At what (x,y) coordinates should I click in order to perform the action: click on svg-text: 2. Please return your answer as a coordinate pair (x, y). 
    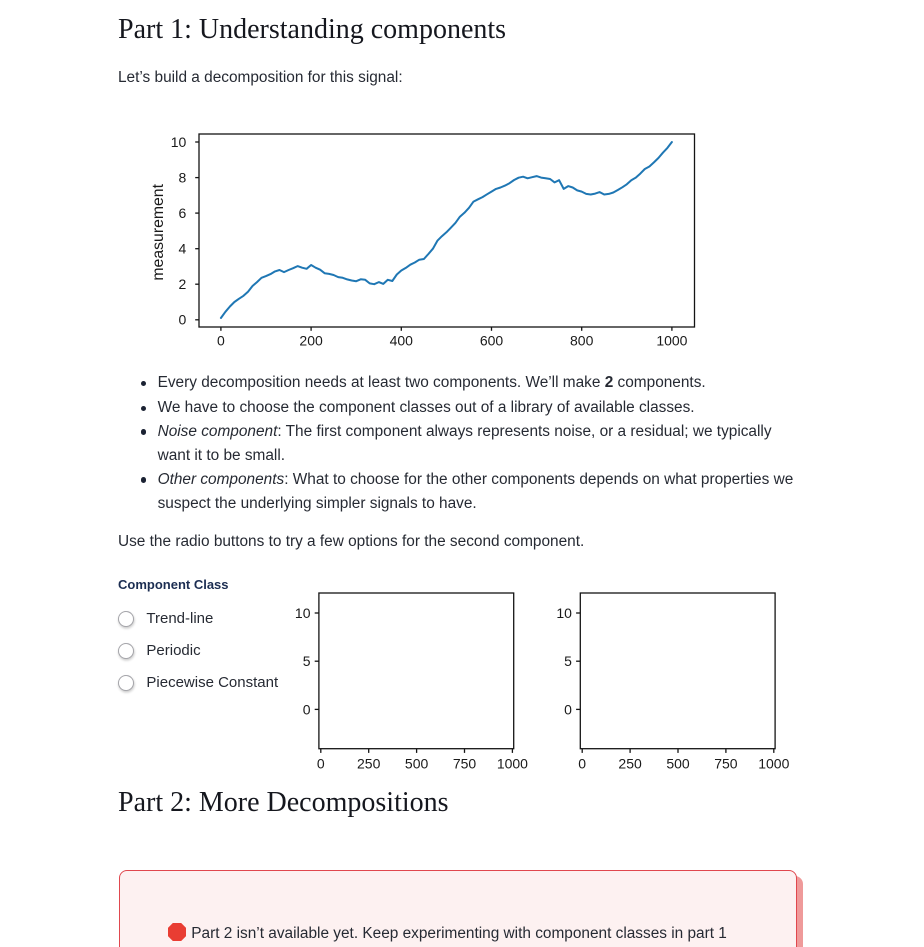
    Looking at the image, I should click on (183, 284).